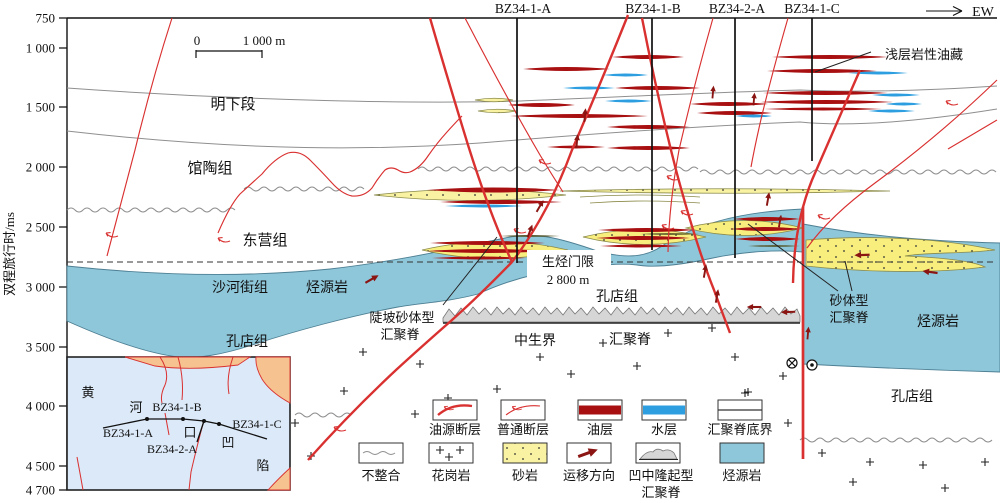  I want to click on tick-label: 4 000, so click(40, 406).